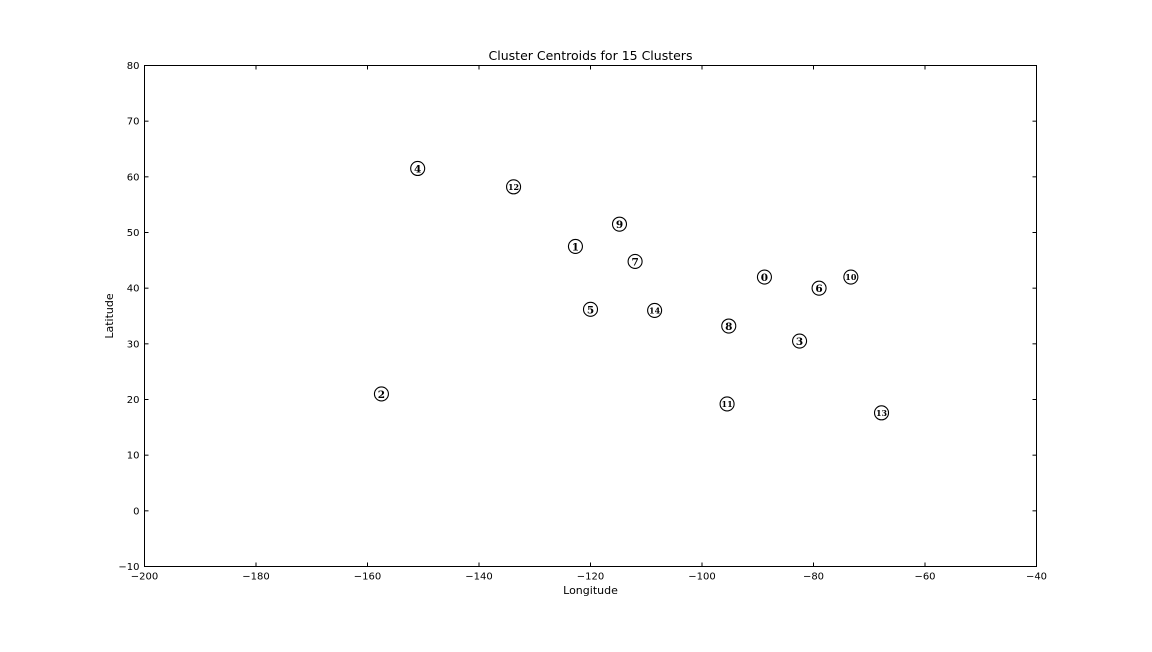 The height and width of the screenshot is (652, 1152). What do you see at coordinates (133, 122) in the screenshot?
I see `y-tick-label: 70` at bounding box center [133, 122].